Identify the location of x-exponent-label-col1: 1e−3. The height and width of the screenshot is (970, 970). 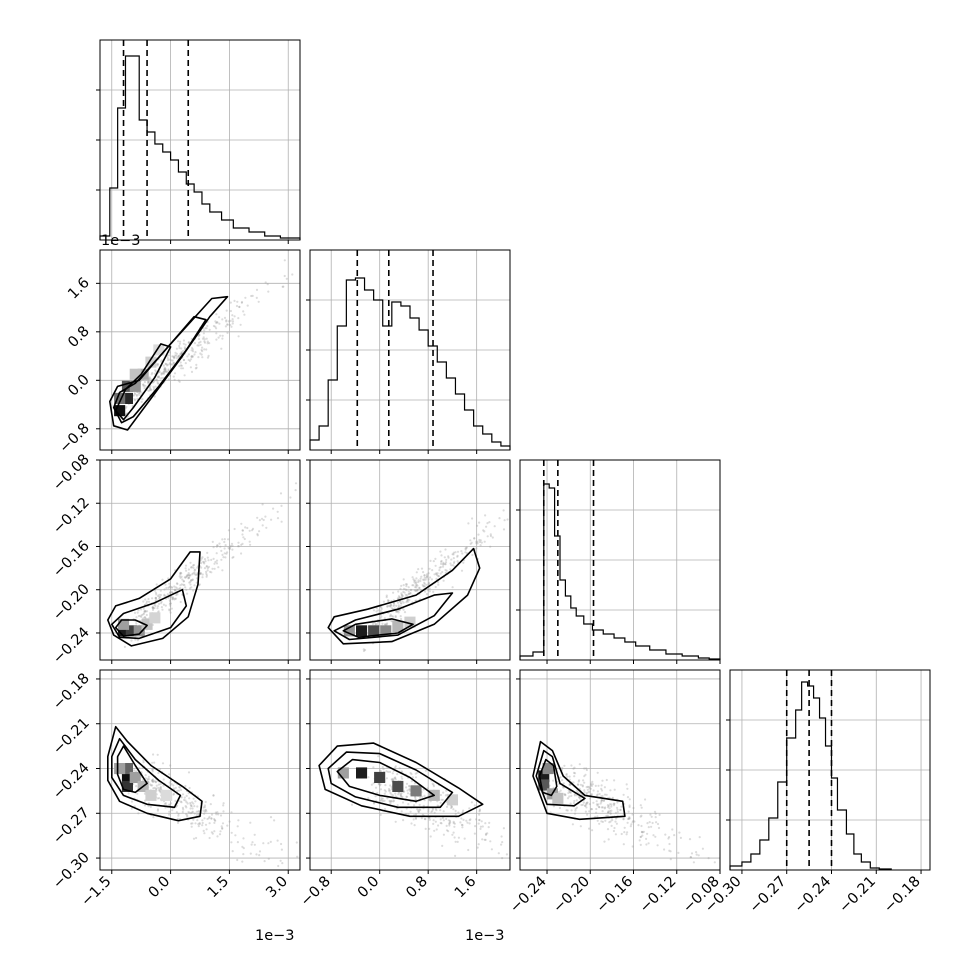
(485, 936).